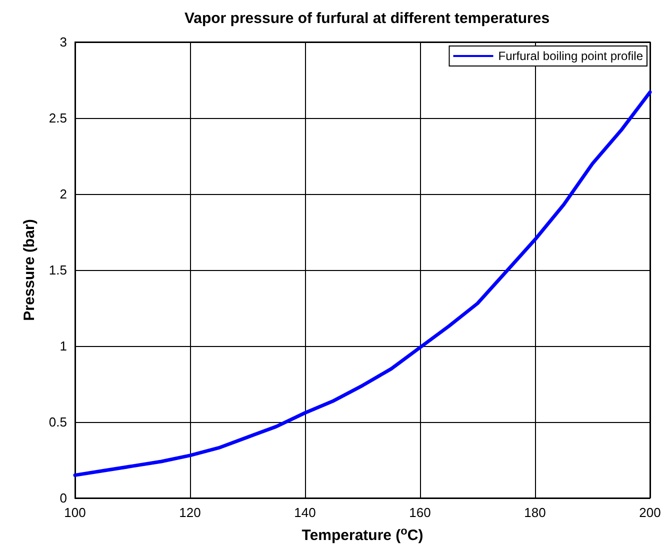 This screenshot has height=553, width=665. What do you see at coordinates (57, 118) in the screenshot?
I see `y-tick-label: 2.5` at bounding box center [57, 118].